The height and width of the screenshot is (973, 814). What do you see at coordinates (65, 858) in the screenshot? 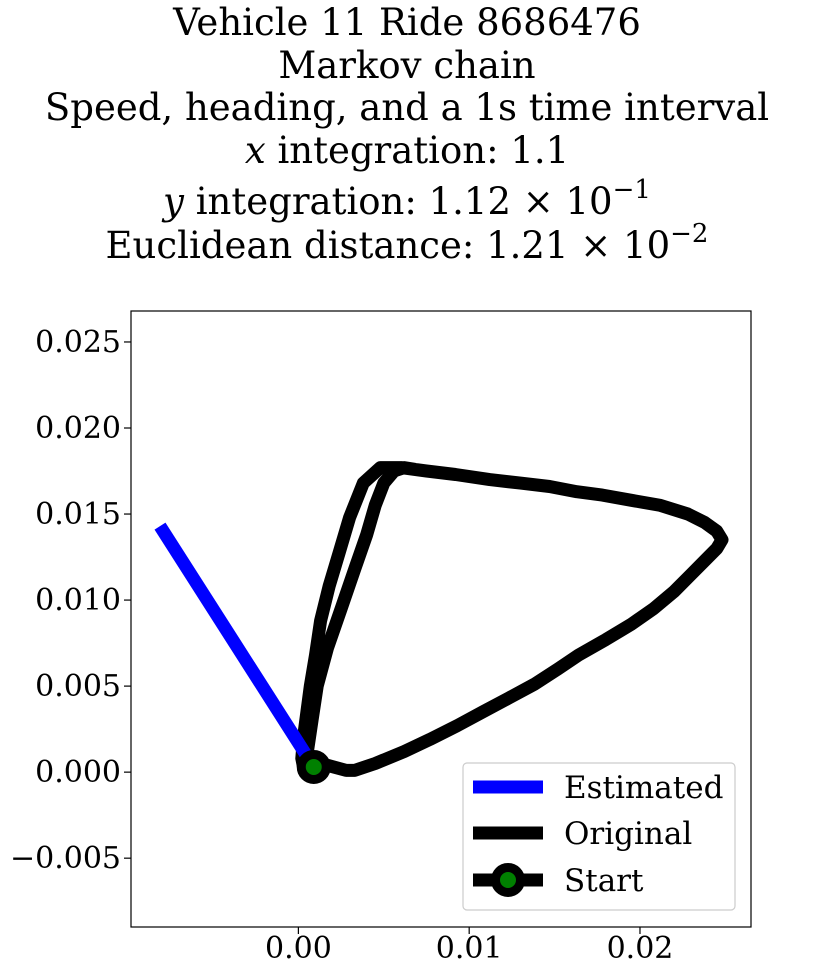
I see `y-tick-label: −0.005` at bounding box center [65, 858].